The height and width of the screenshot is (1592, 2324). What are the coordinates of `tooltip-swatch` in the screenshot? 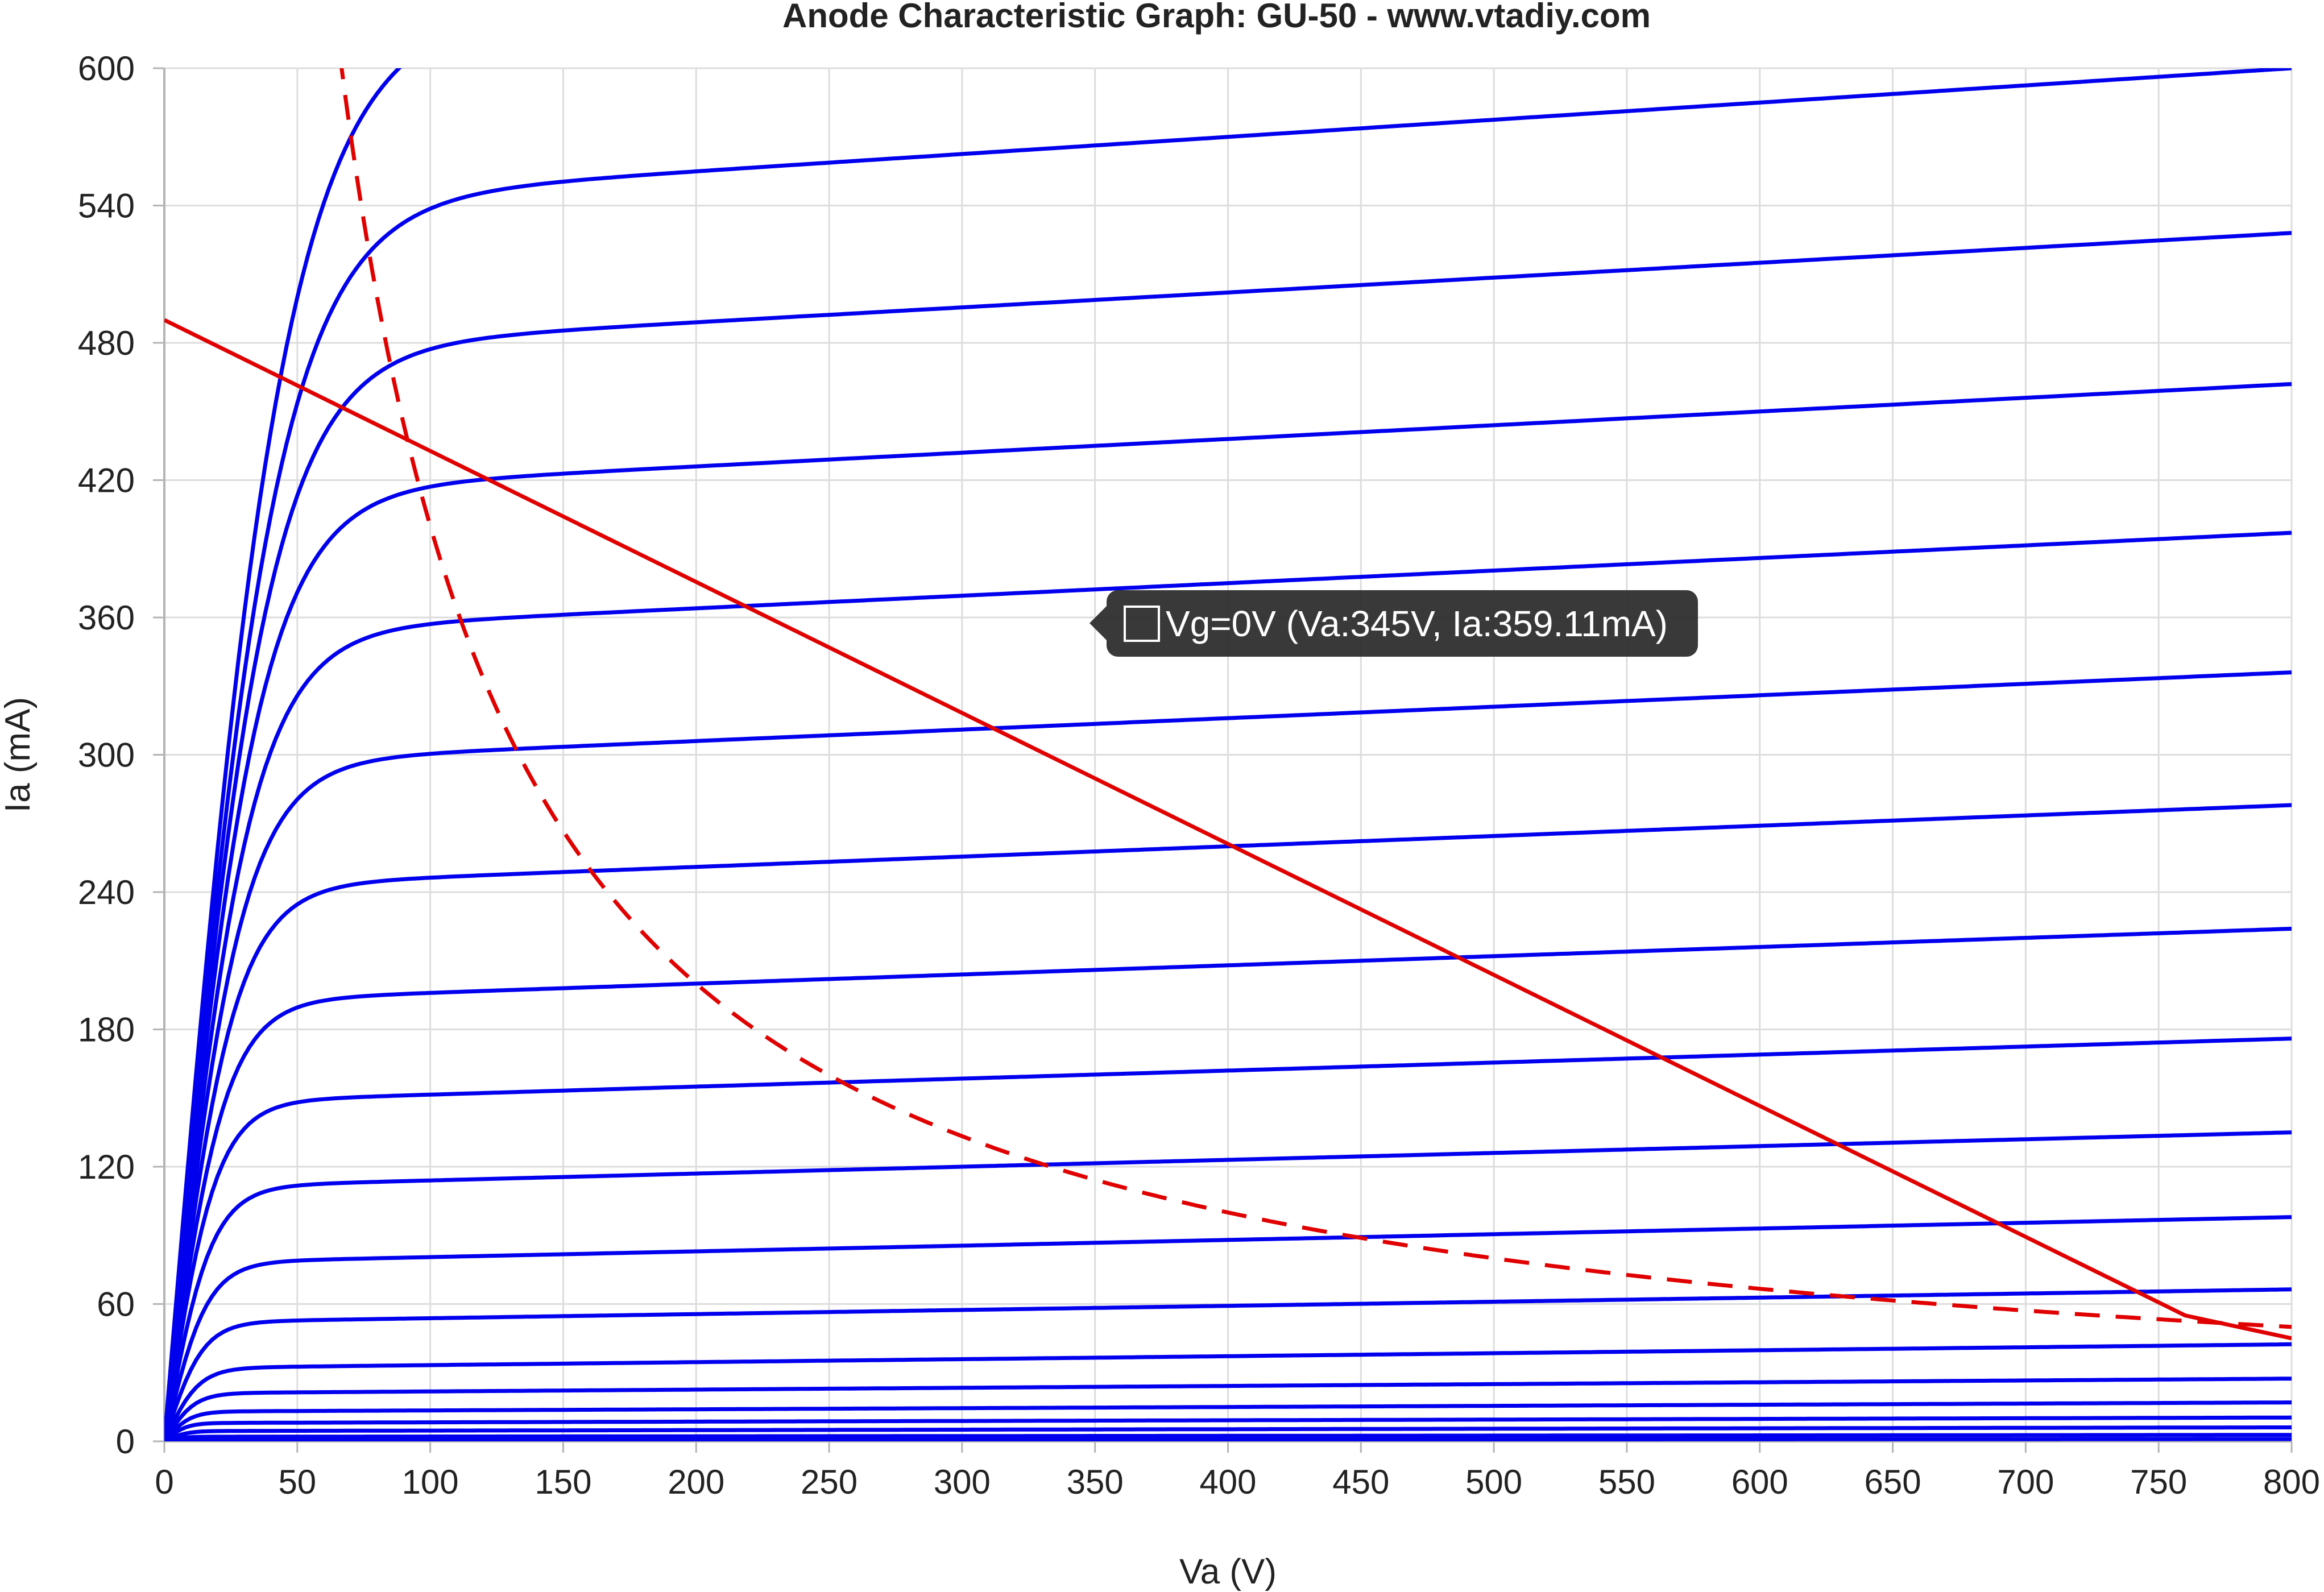 It's located at (1142, 623).